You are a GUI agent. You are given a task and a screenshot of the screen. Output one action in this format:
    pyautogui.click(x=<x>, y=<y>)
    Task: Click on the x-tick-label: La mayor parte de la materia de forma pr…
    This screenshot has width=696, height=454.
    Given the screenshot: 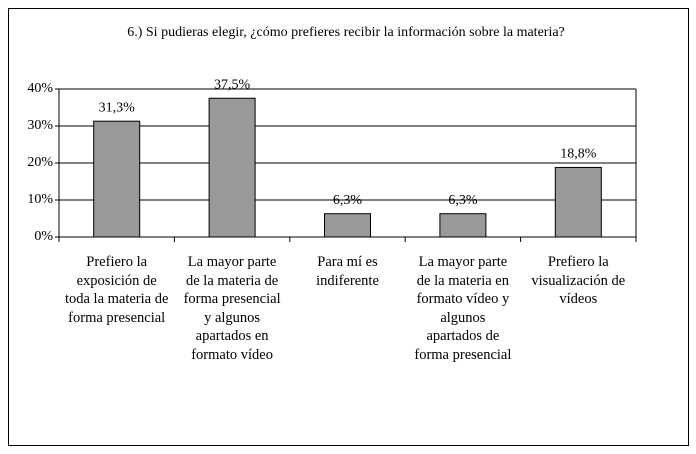 What is the action you would take?
    pyautogui.click(x=232, y=308)
    